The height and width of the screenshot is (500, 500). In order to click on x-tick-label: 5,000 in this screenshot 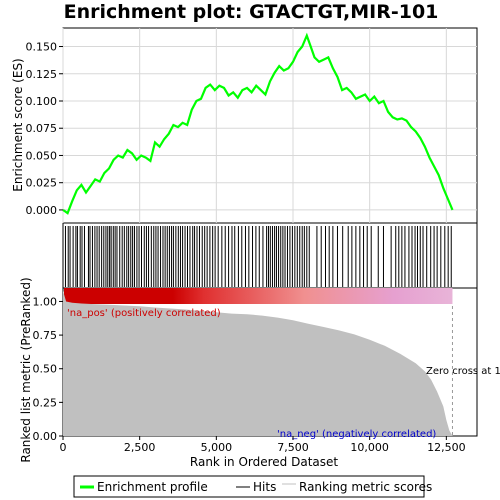, I will do `click(217, 447)`.